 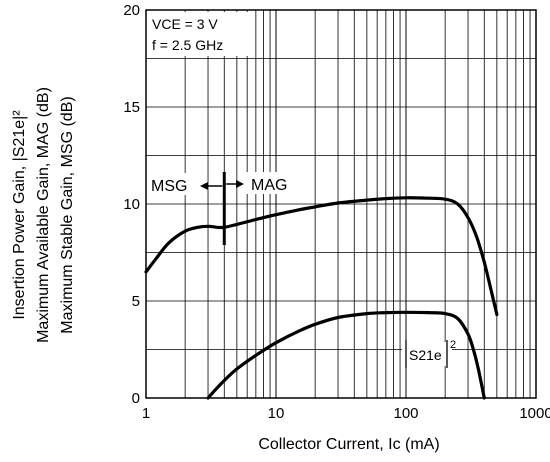 I want to click on y-axis-title-line: Maximum Stable Gain, MSG (dB), so click(x=67, y=214).